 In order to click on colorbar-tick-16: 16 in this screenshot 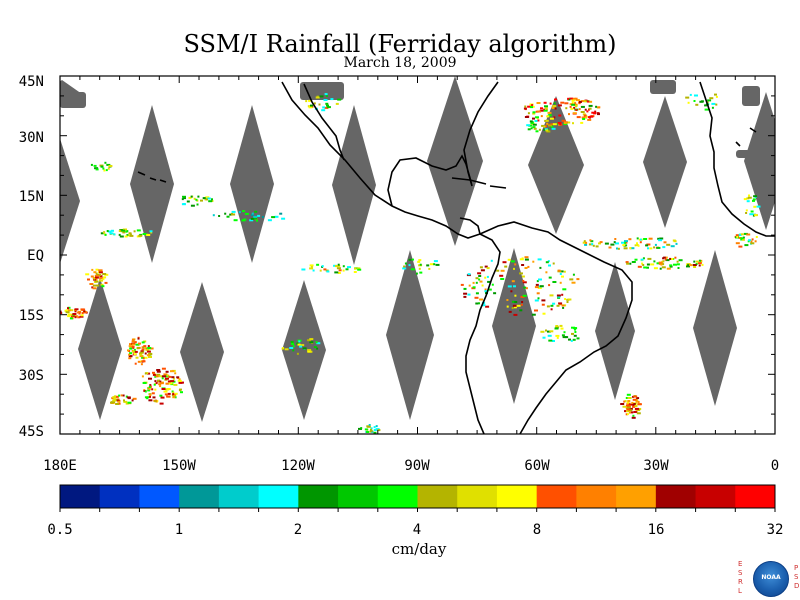, I will do `click(656, 530)`.